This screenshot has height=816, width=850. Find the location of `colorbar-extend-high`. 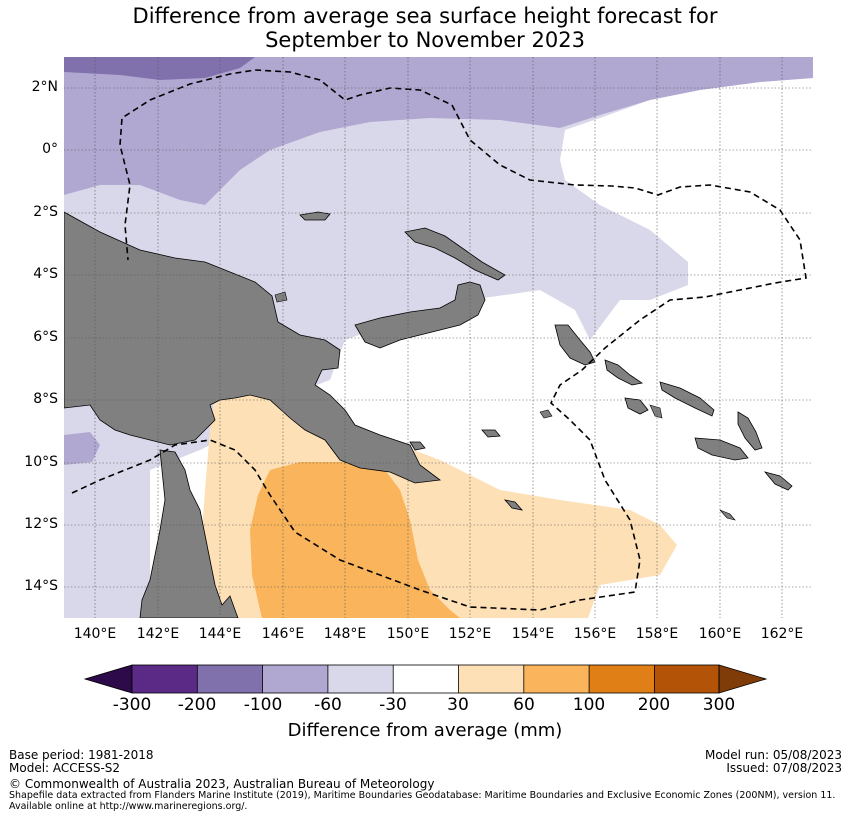

colorbar-extend-high is located at coordinates (743, 679).